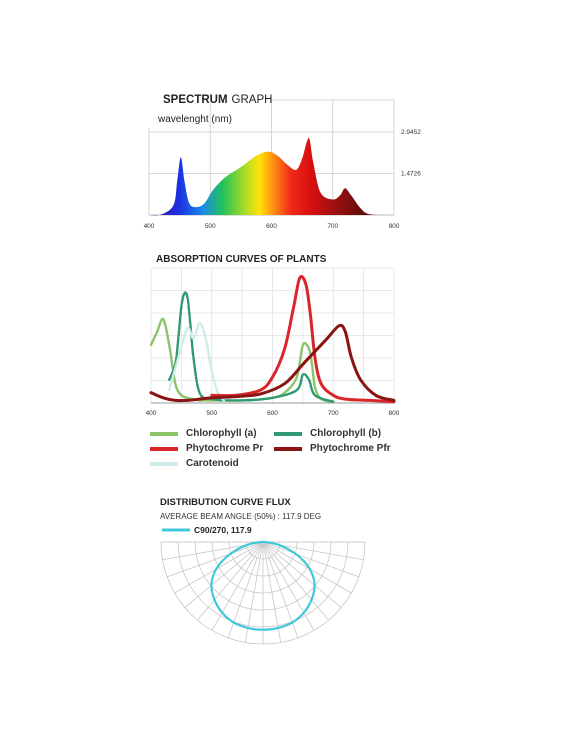 Image resolution: width=570 pixels, height=741 pixels. I want to click on absorption-x-tick-label: 600, so click(272, 413).